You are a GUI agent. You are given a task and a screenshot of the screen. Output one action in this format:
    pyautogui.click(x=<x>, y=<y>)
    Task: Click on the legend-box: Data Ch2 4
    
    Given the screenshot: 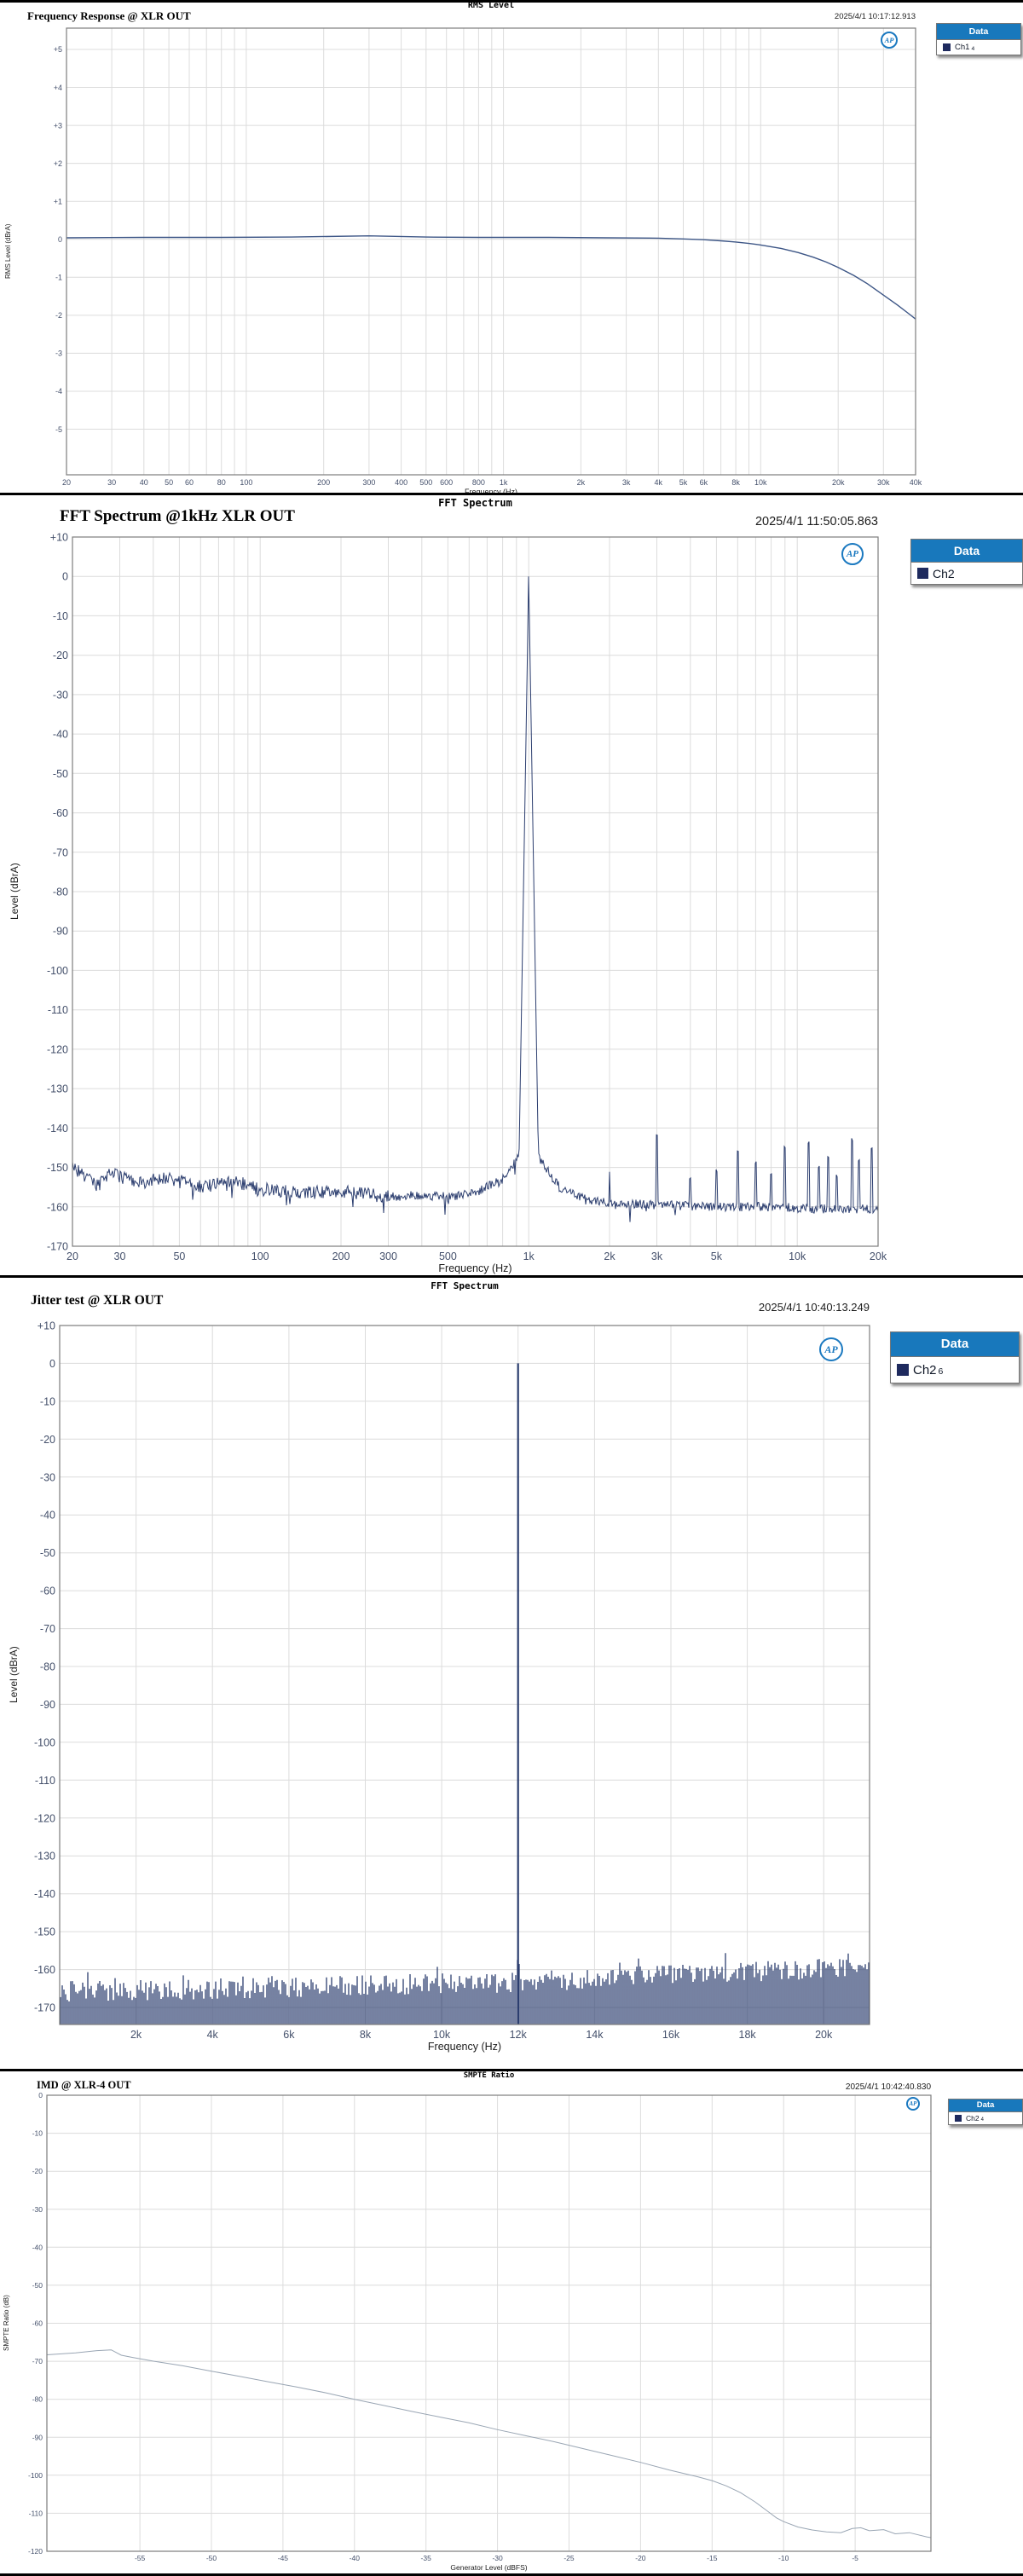 What is the action you would take?
    pyautogui.click(x=985, y=2112)
    